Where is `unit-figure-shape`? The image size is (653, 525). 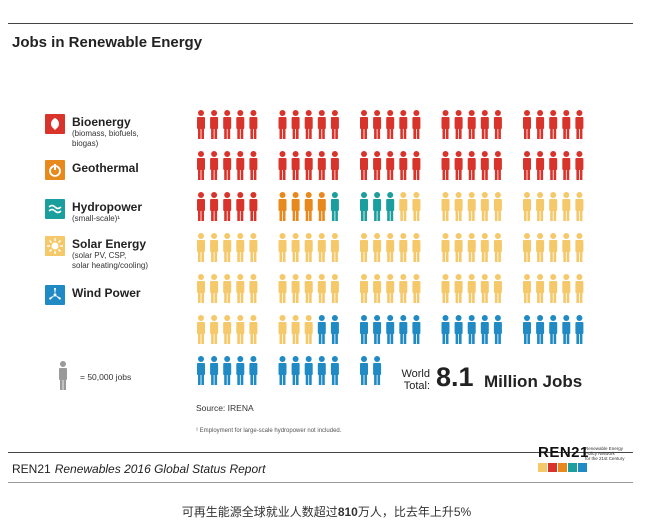
unit-figure-shape is located at coordinates (63, 375).